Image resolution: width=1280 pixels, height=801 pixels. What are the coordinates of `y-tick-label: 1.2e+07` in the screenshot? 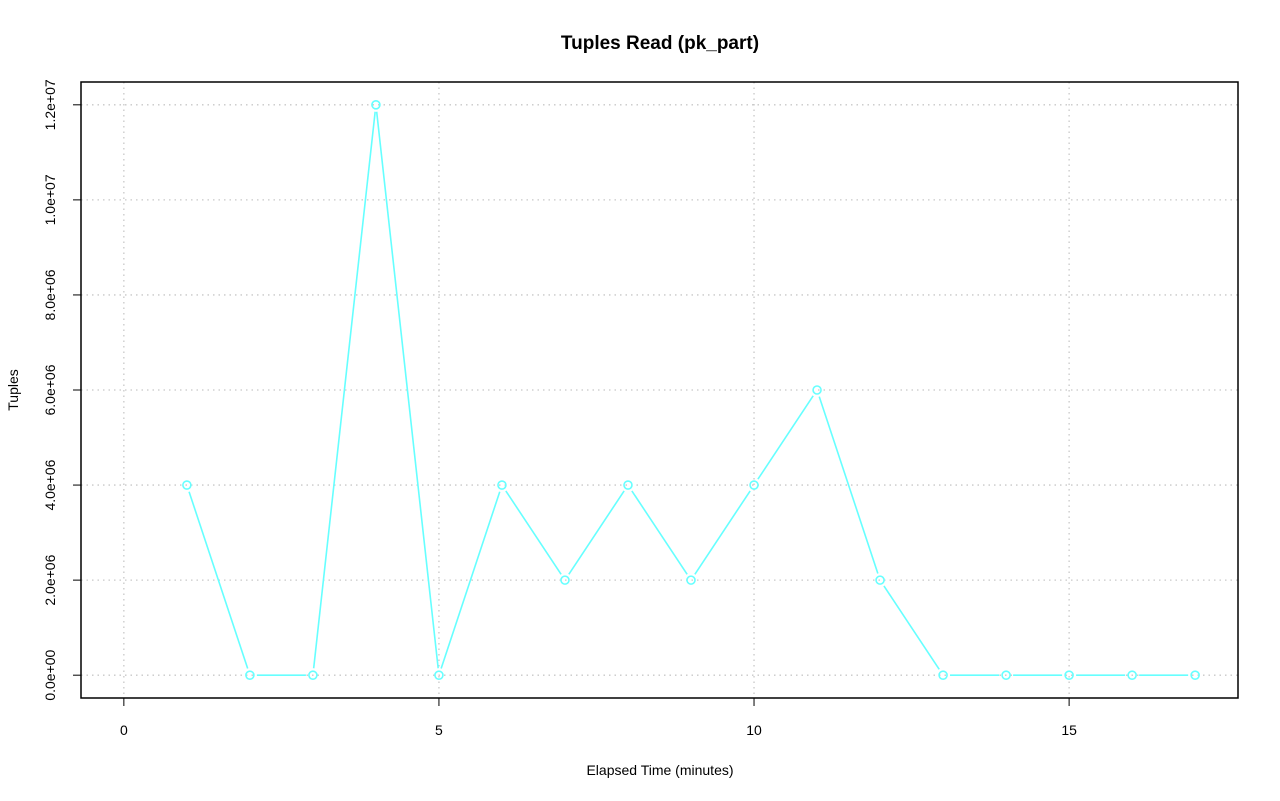 It's located at (50, 104).